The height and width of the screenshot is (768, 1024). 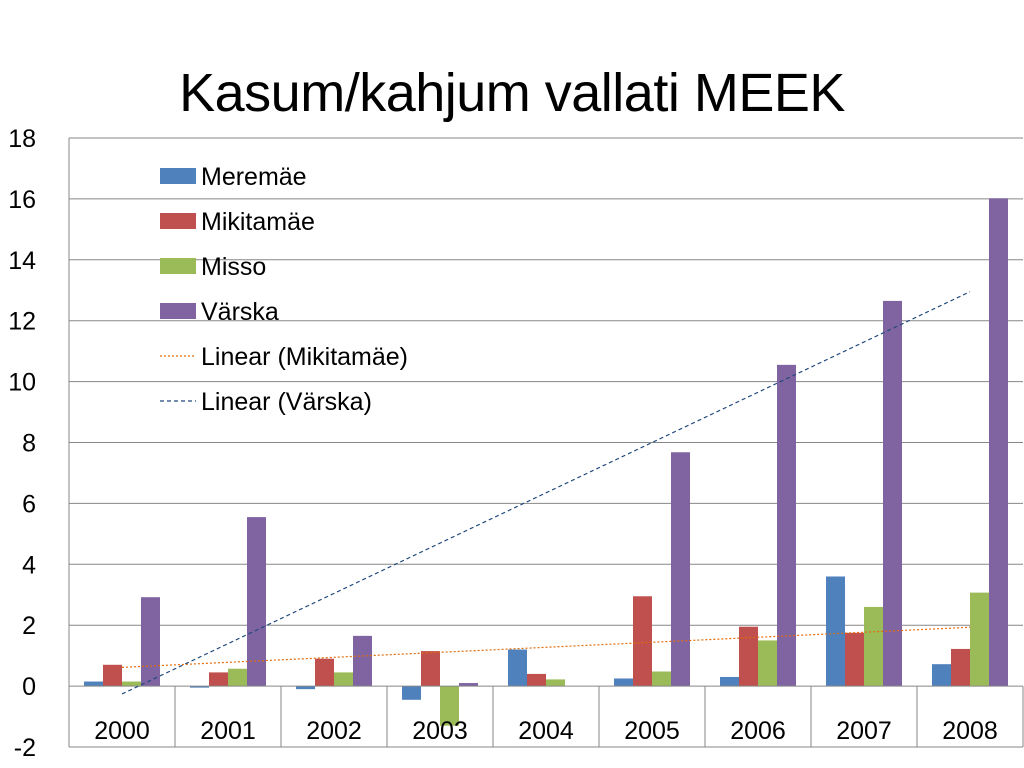 I want to click on bar-meremäe-2003, so click(x=411, y=693).